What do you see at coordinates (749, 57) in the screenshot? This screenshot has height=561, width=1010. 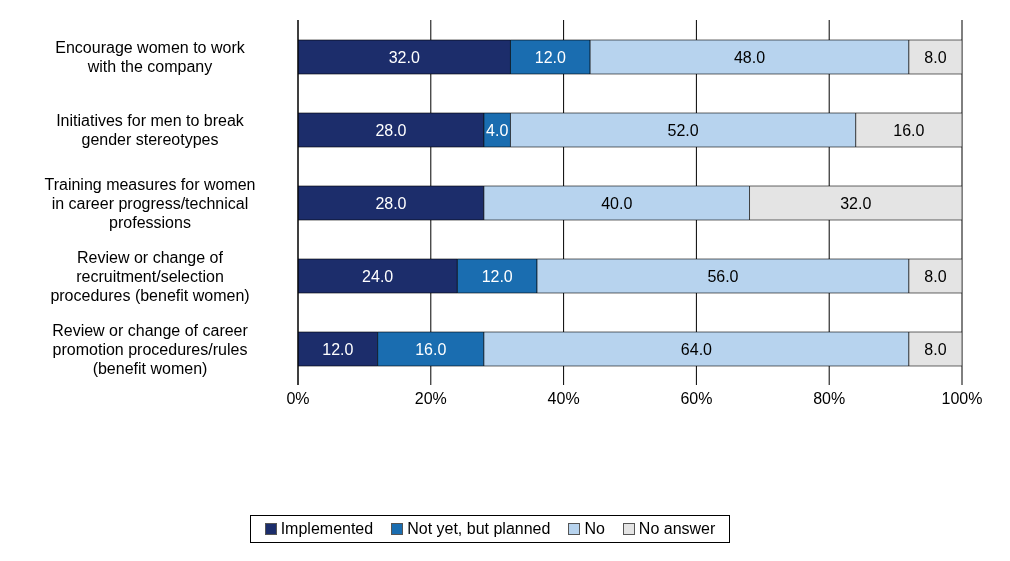 I see `data-label: 48.0` at bounding box center [749, 57].